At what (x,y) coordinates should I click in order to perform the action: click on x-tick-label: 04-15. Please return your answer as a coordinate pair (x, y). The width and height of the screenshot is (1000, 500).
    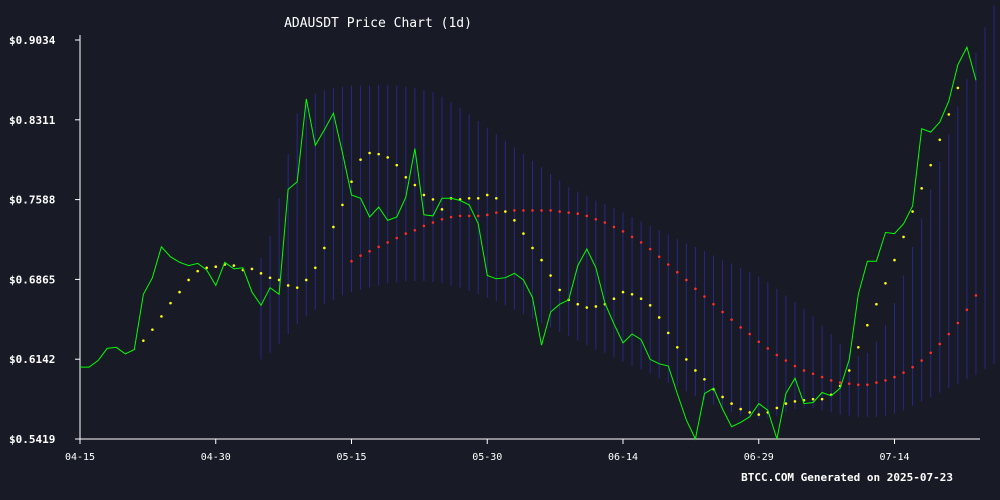
    Looking at the image, I should click on (80, 457).